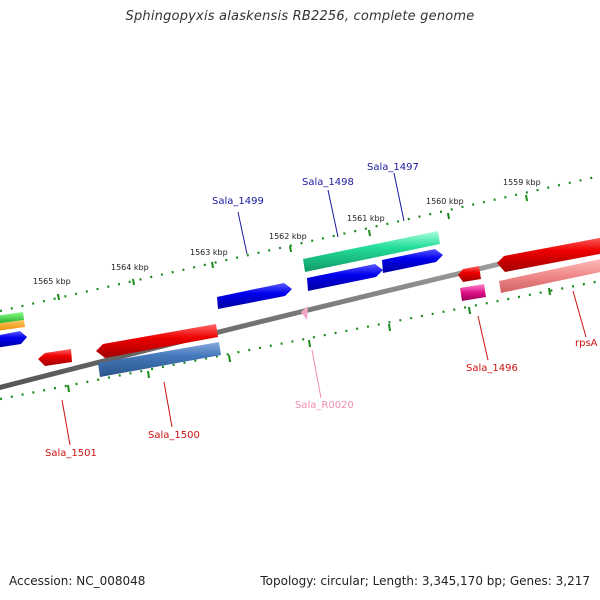  What do you see at coordinates (328, 182) in the screenshot?
I see `gene-label-sala-1498: Sala_1498` at bounding box center [328, 182].